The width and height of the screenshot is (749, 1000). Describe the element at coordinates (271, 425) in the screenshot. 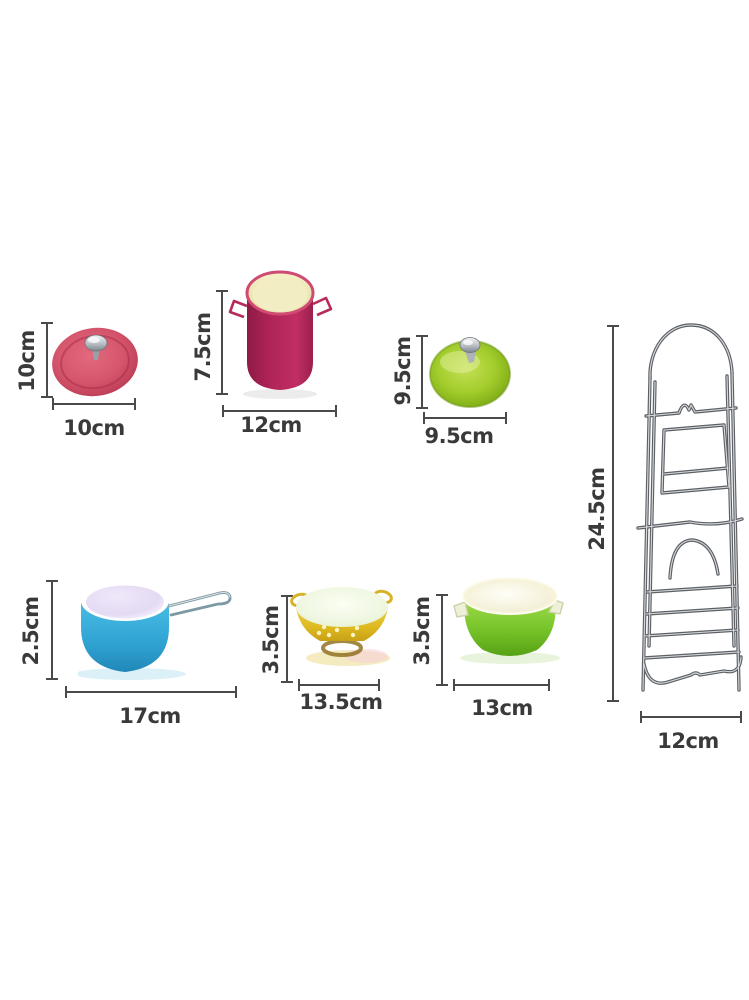

I see `pink-pot-width-label: 12cm` at that location.